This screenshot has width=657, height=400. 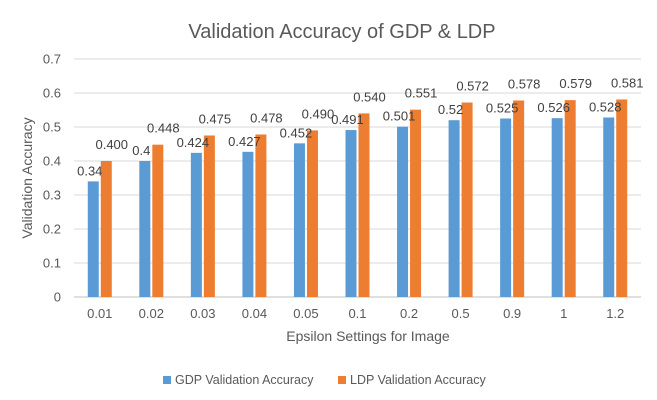 What do you see at coordinates (472, 86) in the screenshot?
I see `ldp-data-label: 0.572` at bounding box center [472, 86].